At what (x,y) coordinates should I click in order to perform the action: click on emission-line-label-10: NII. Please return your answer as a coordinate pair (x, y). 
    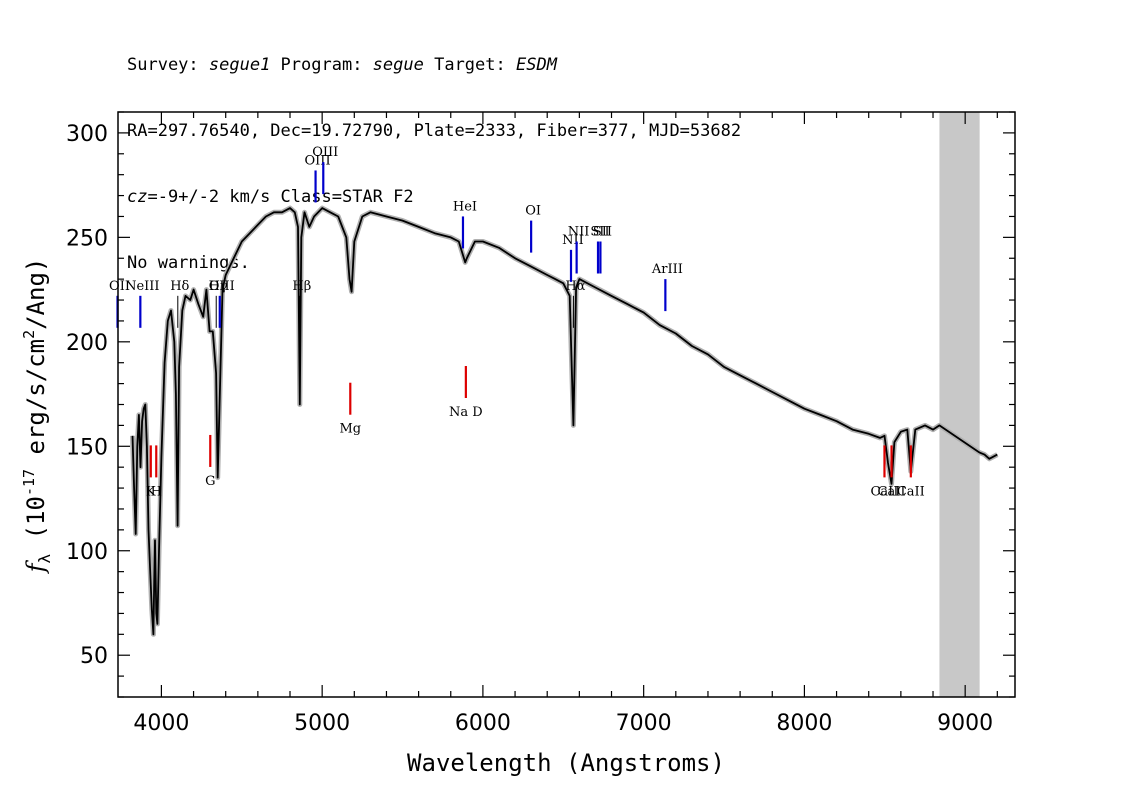
    Looking at the image, I should click on (573, 240).